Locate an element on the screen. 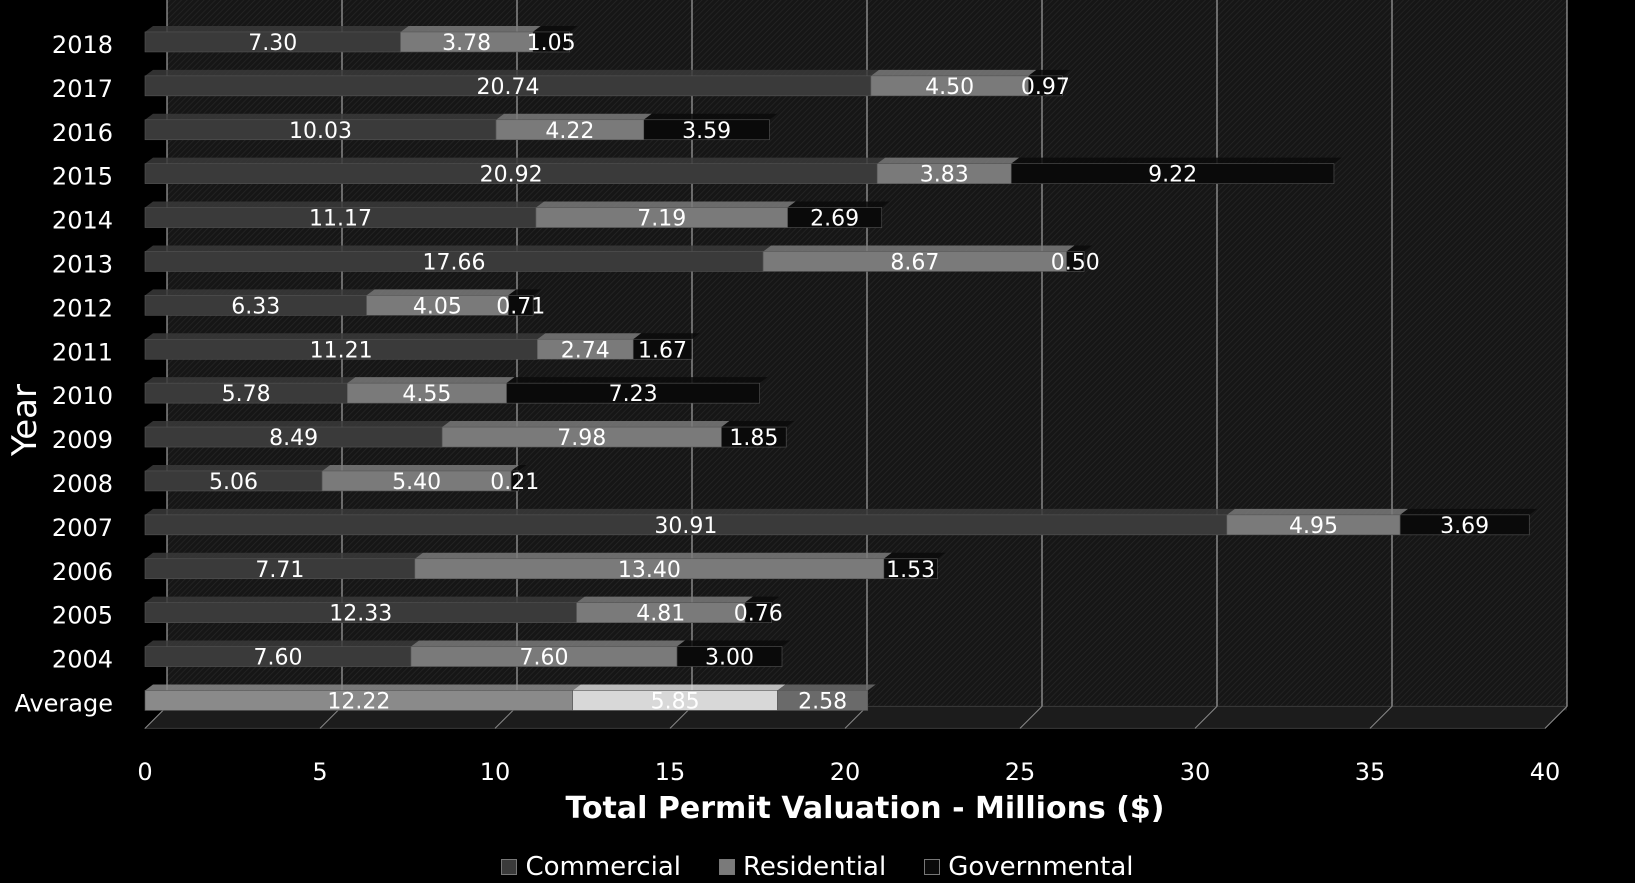  y-tick-label: 2011 is located at coordinates (82, 352).